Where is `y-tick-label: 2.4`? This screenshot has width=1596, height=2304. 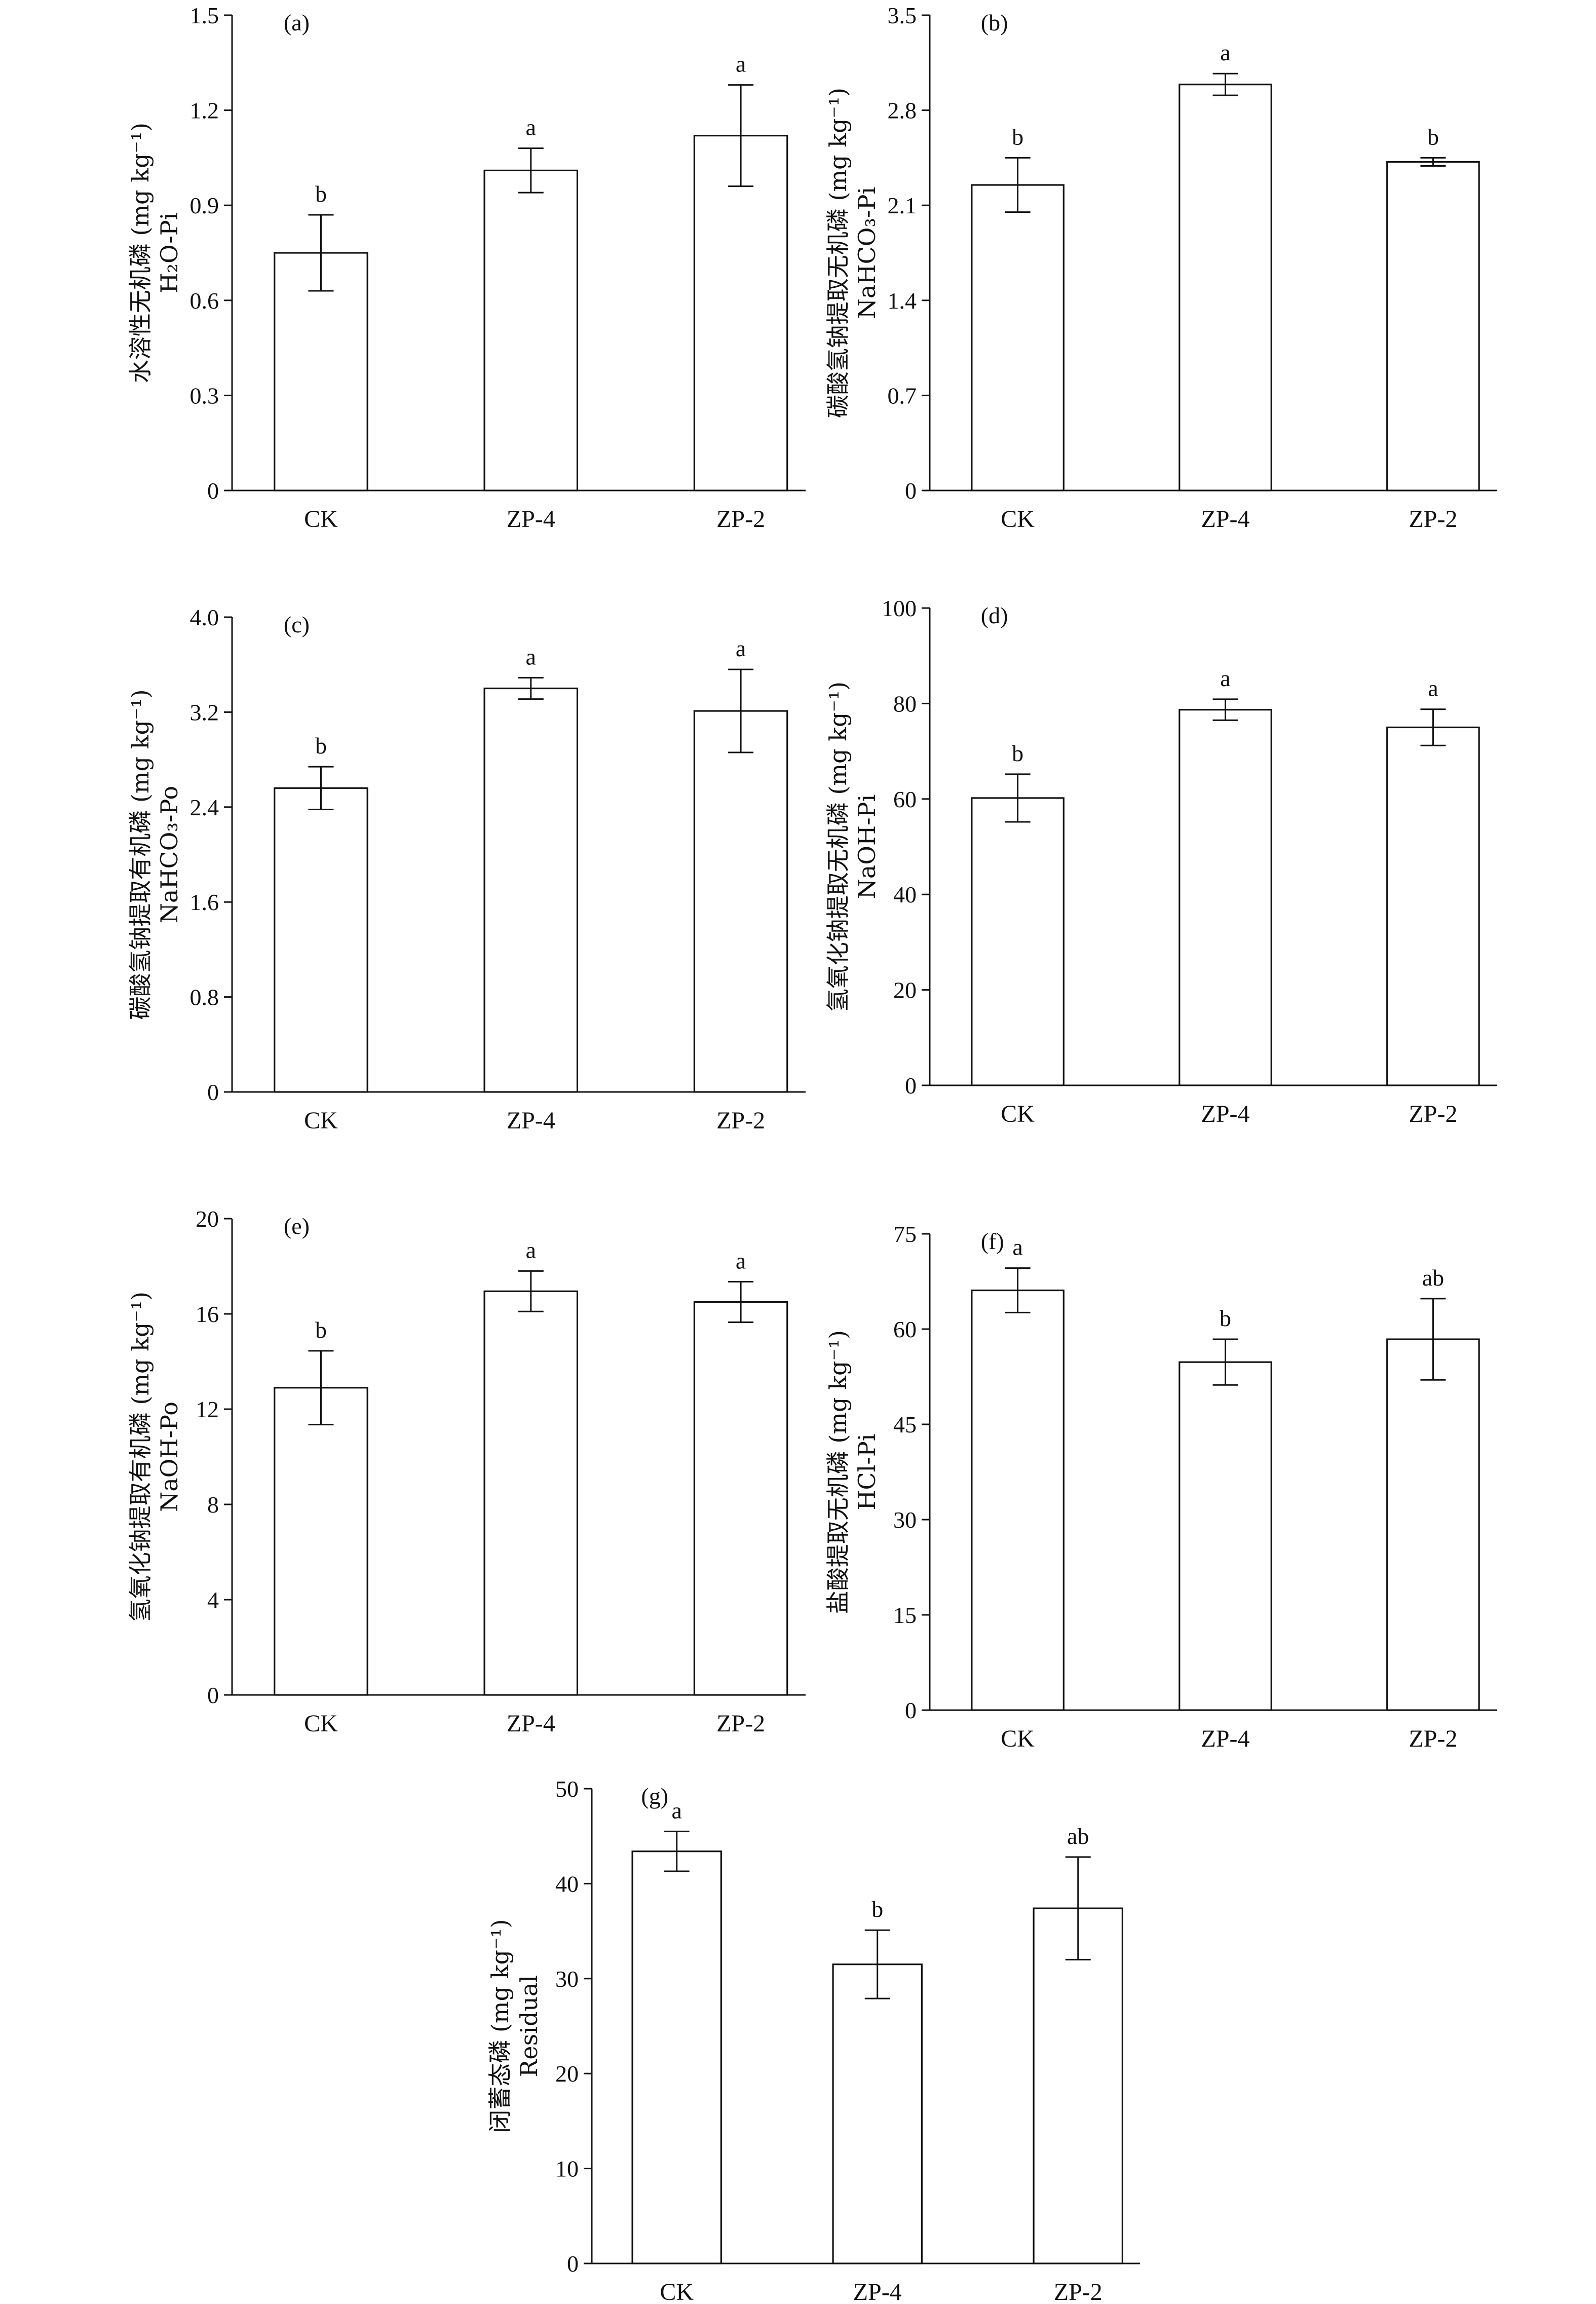 y-tick-label: 2.4 is located at coordinates (204, 807).